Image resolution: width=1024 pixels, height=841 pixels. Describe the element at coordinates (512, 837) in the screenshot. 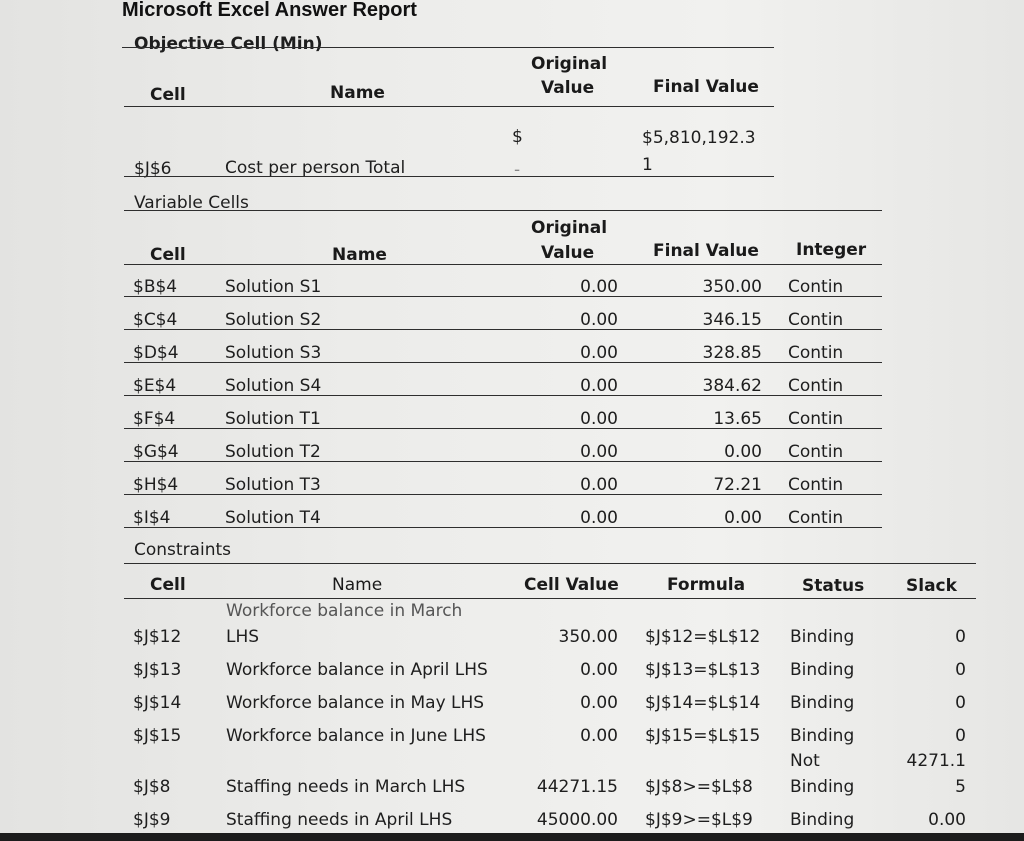

I see `screen-bezel` at that location.